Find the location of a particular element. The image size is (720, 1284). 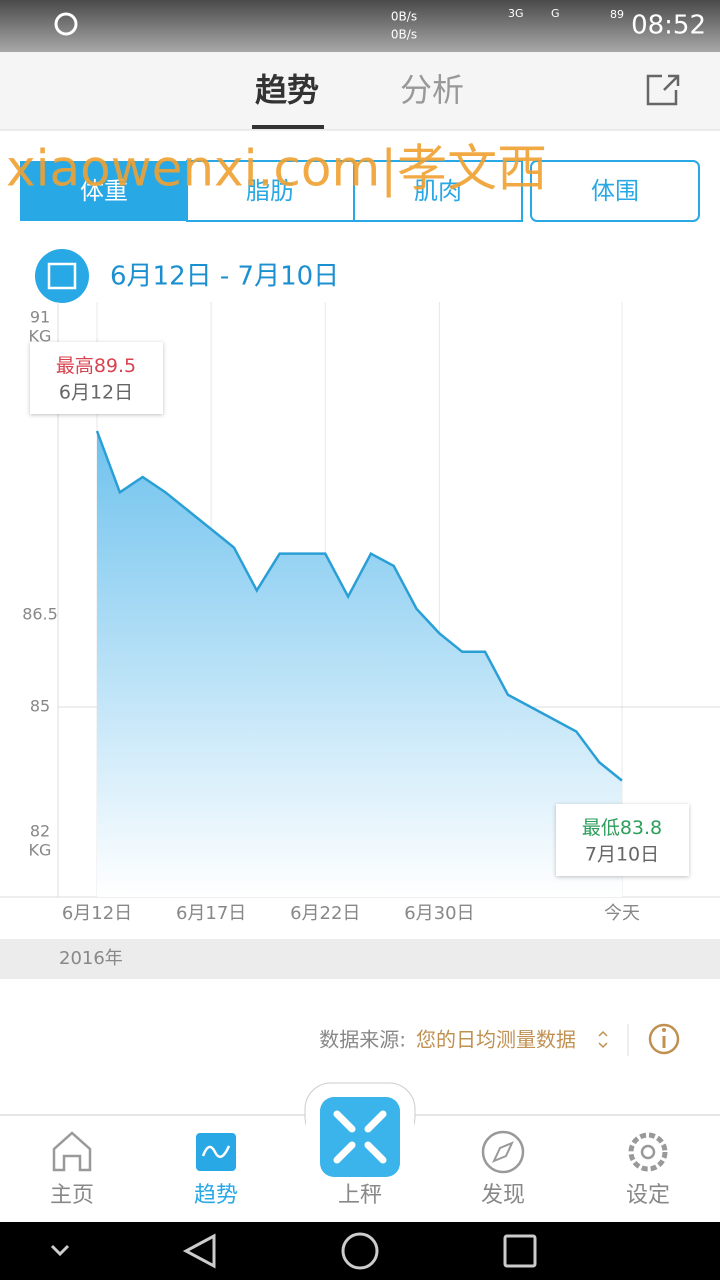

sync-icon is located at coordinates (66, 24).